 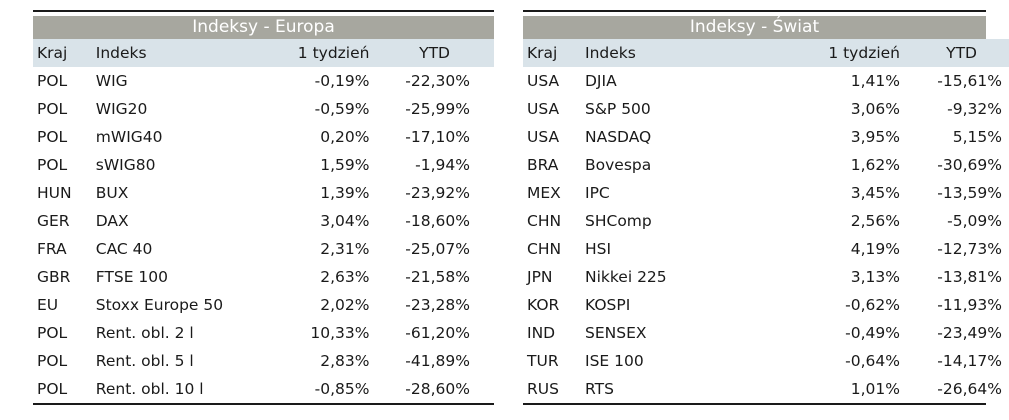 I want to click on index-name-cell: NASDAQ, so click(x=618, y=137).